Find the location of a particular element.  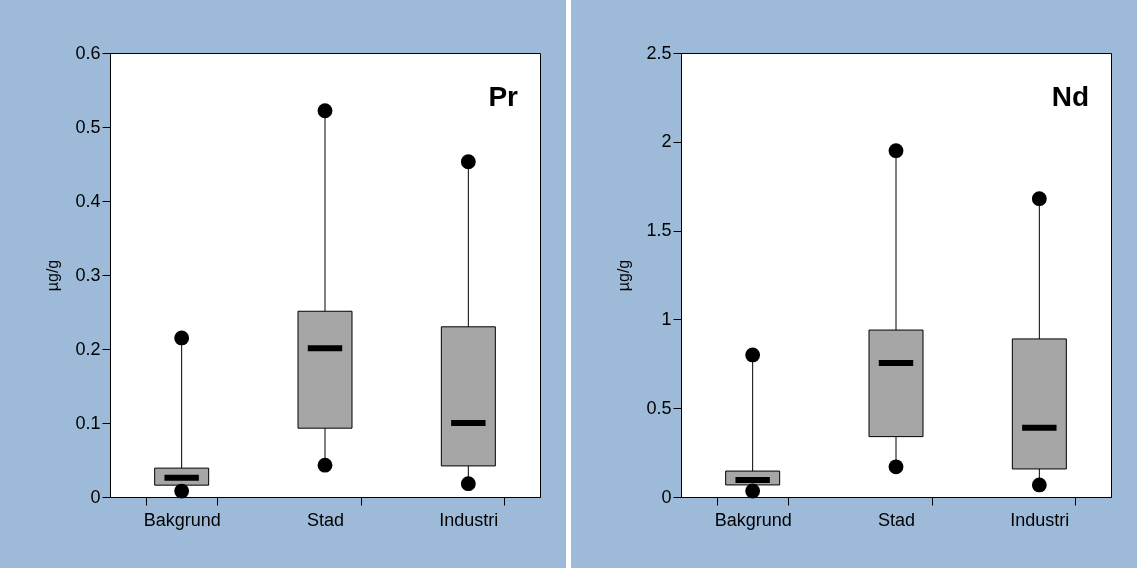

text: Nd is located at coordinates (1070, 96).